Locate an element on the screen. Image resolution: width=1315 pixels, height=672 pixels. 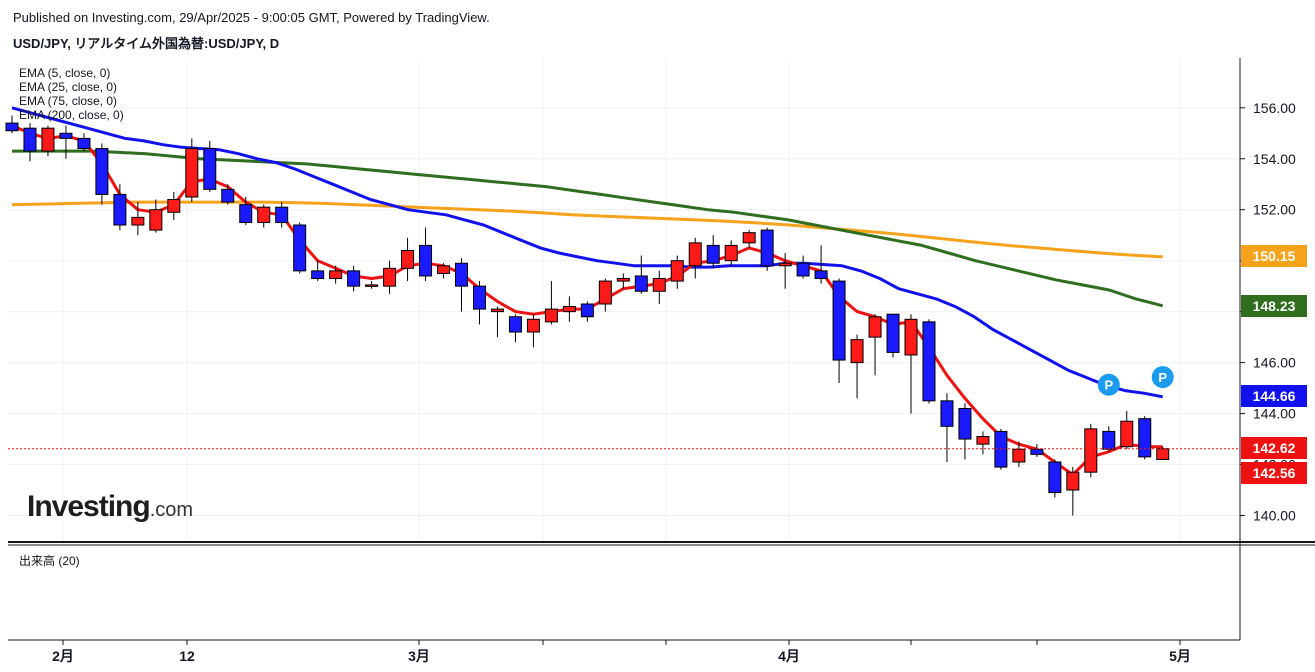
price-tag-label: 142.56 is located at coordinates (1274, 473).